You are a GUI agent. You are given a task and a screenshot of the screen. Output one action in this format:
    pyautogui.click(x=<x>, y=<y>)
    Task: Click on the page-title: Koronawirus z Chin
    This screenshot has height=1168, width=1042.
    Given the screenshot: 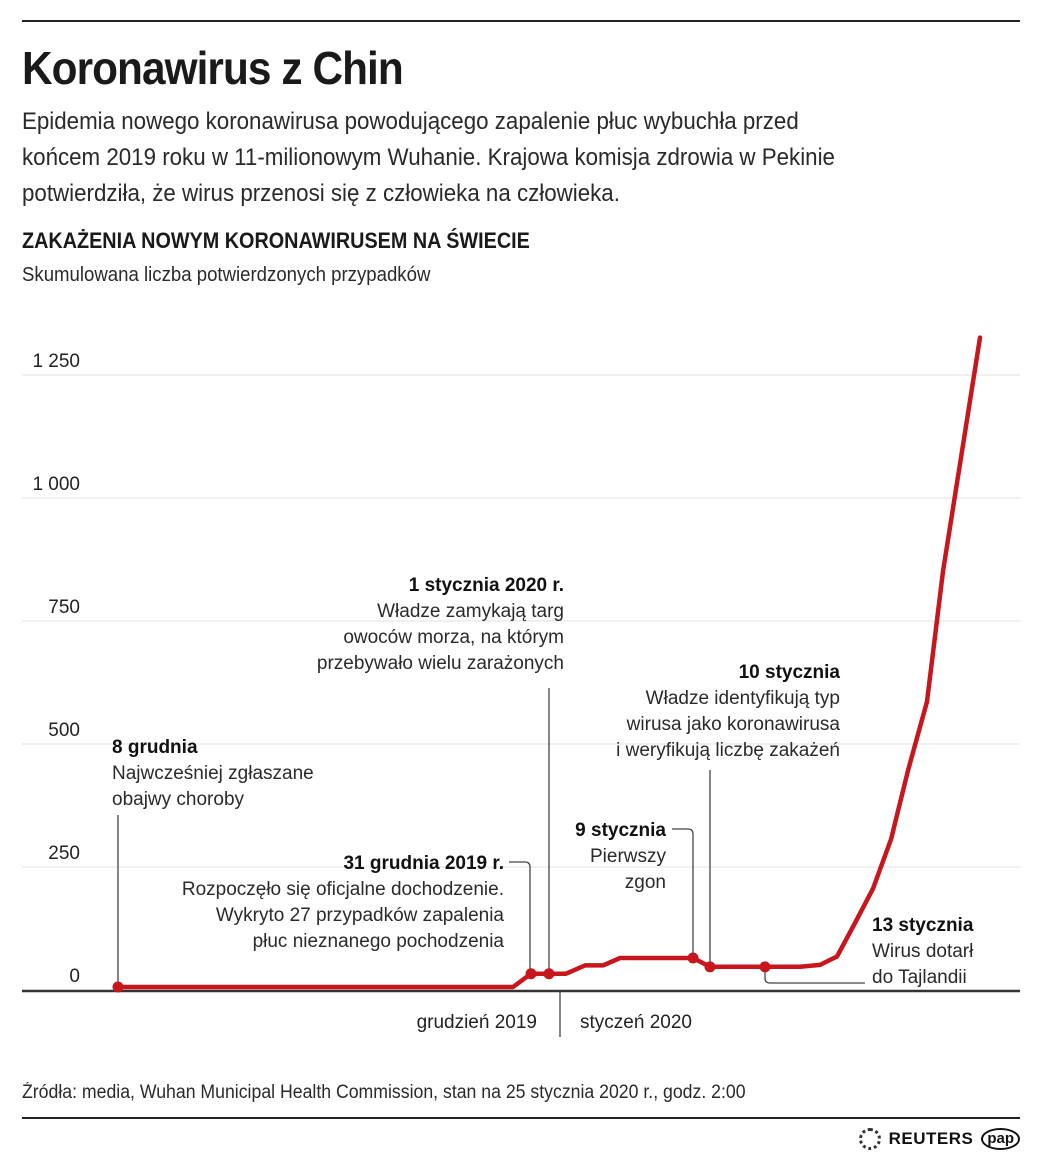 What is the action you would take?
    pyautogui.click(x=213, y=68)
    